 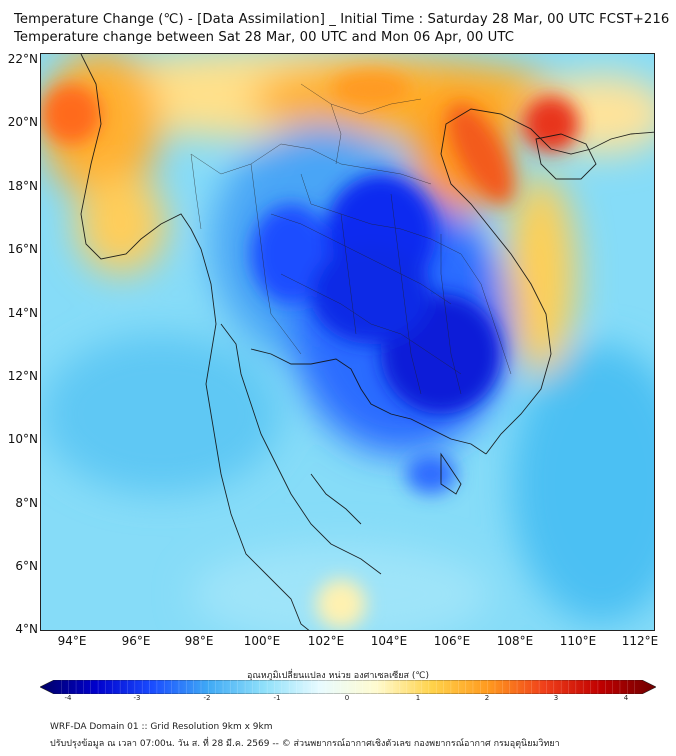 What do you see at coordinates (348, 687) in the screenshot?
I see `colorbar` at bounding box center [348, 687].